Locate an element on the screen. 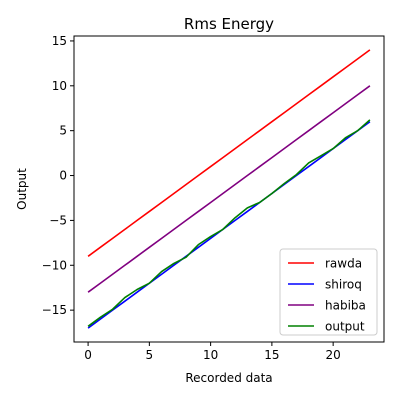 This screenshot has width=400, height=400. y-tick-label: 5 is located at coordinates (63, 131).